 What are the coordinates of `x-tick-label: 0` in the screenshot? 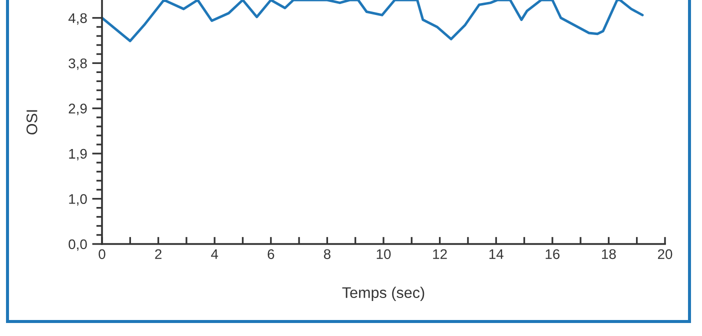 It's located at (102, 254).